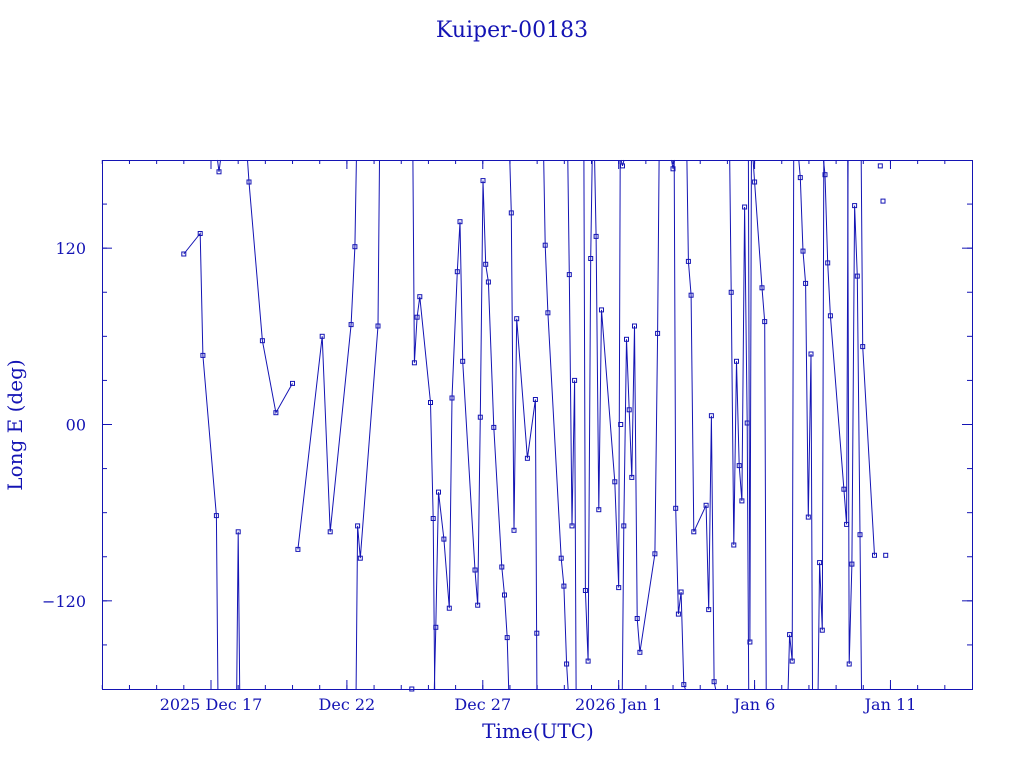 Image resolution: width=1024 pixels, height=768 pixels. Describe the element at coordinates (15, 424) in the screenshot. I see `y-axis-label: Long E (deg)` at that location.